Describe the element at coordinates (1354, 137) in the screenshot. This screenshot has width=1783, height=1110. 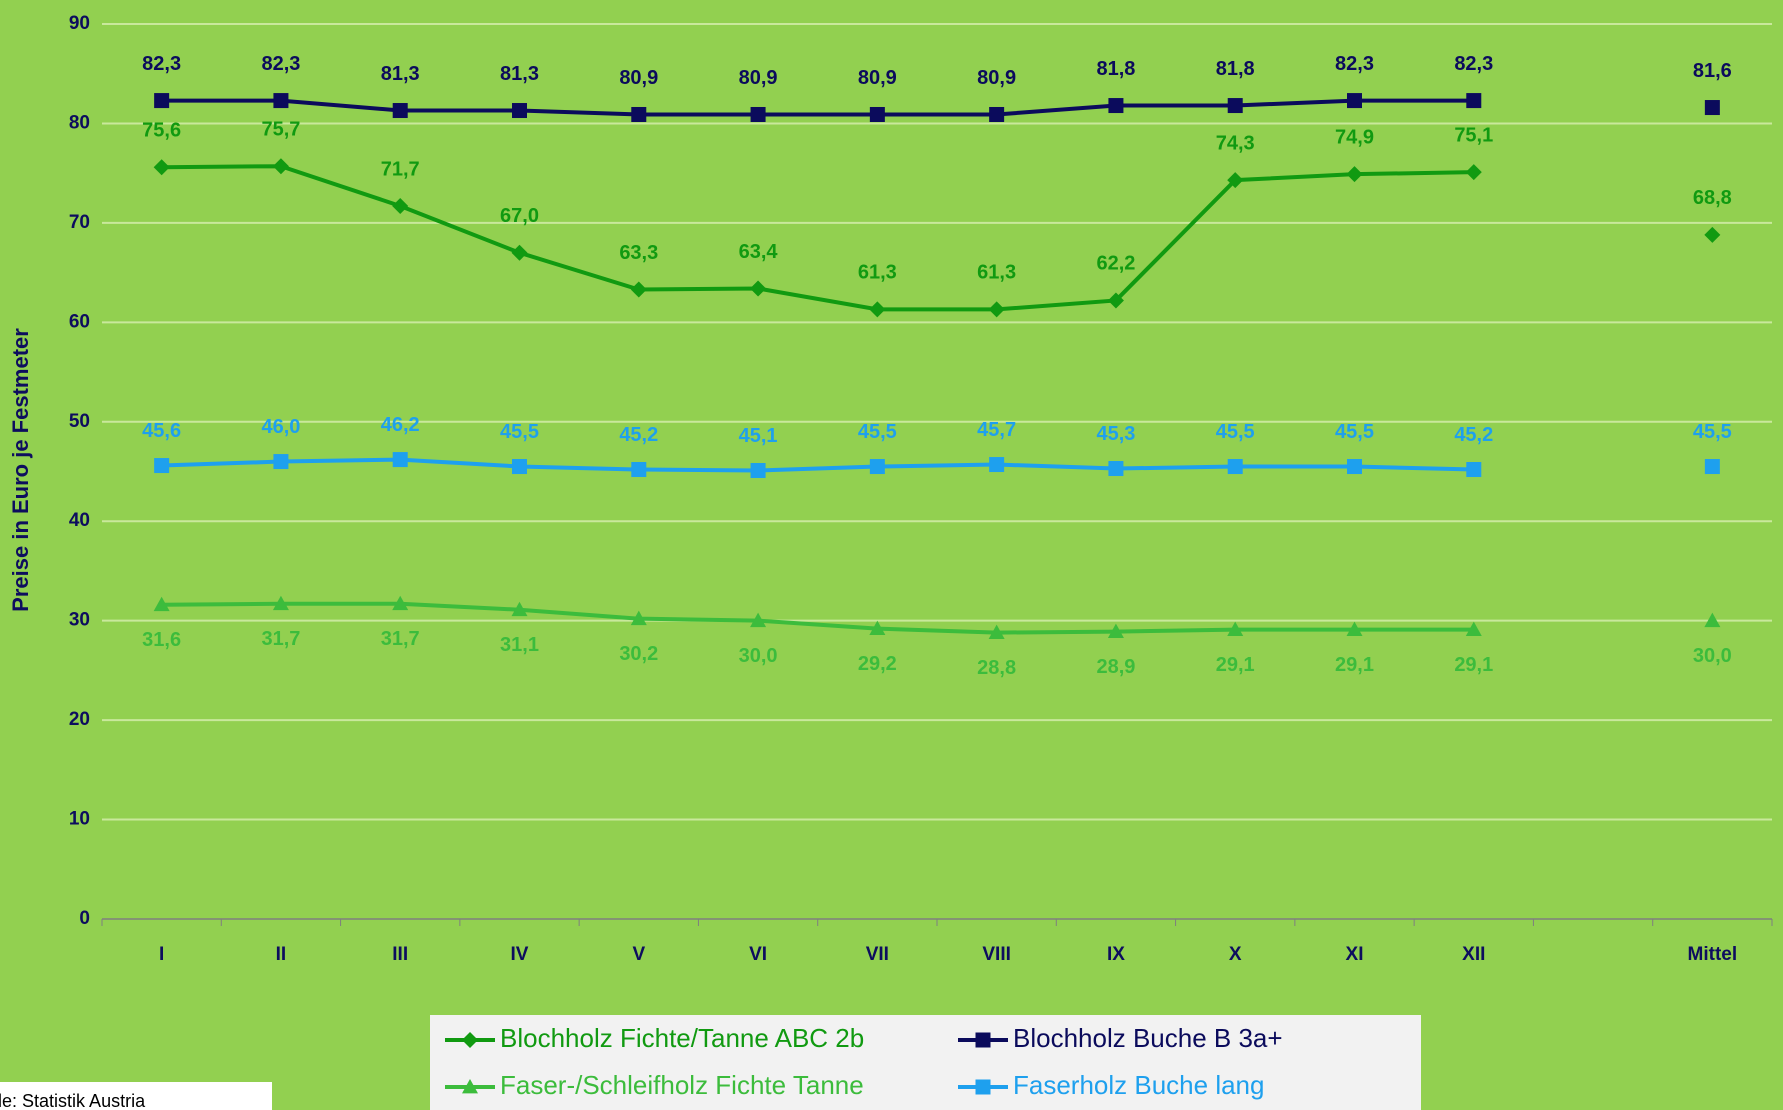
I see `data-label: 74,9` at that location.